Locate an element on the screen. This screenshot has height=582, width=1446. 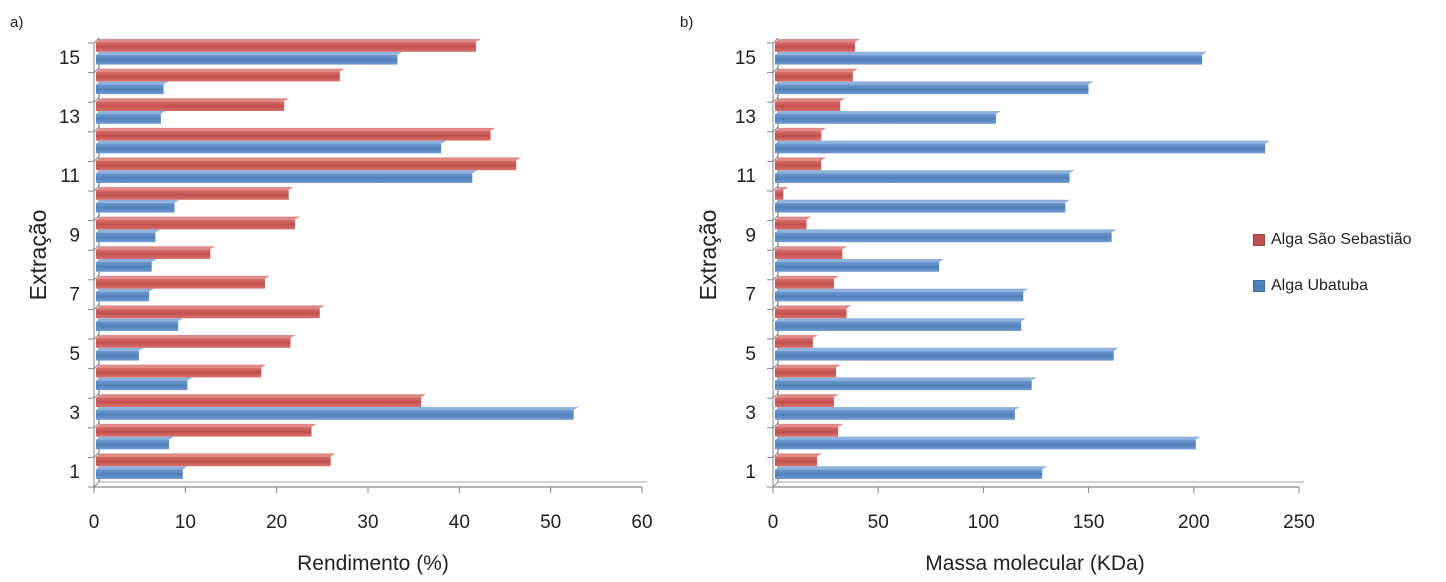
y-tick-label-a-2: 3 is located at coordinates (74, 413).